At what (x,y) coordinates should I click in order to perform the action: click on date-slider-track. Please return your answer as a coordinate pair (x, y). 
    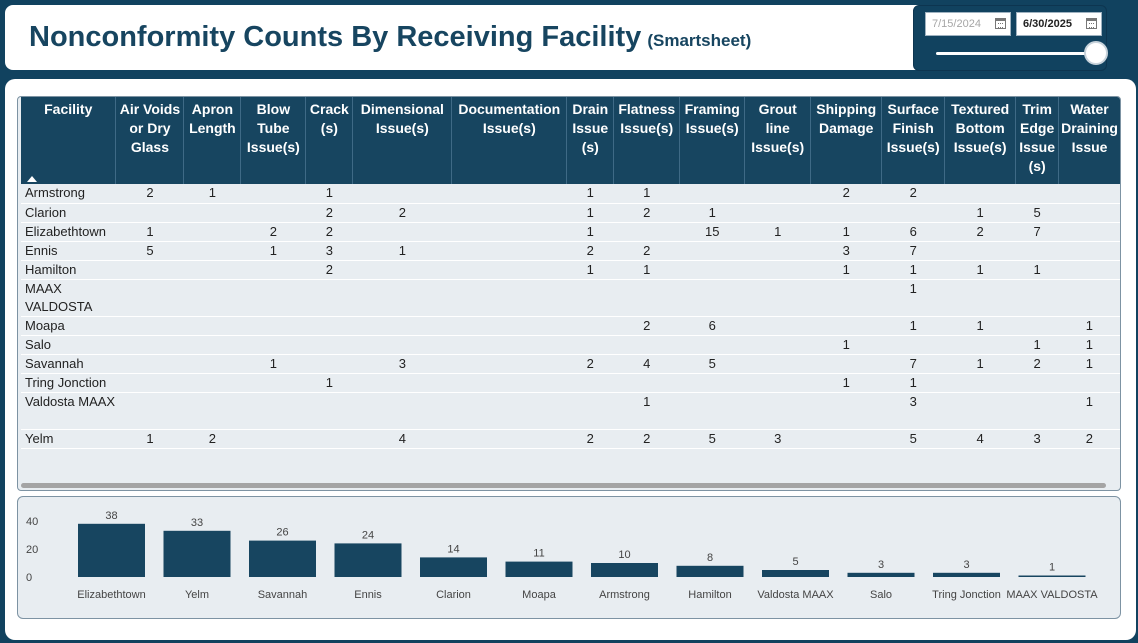
    Looking at the image, I should click on (1016, 53).